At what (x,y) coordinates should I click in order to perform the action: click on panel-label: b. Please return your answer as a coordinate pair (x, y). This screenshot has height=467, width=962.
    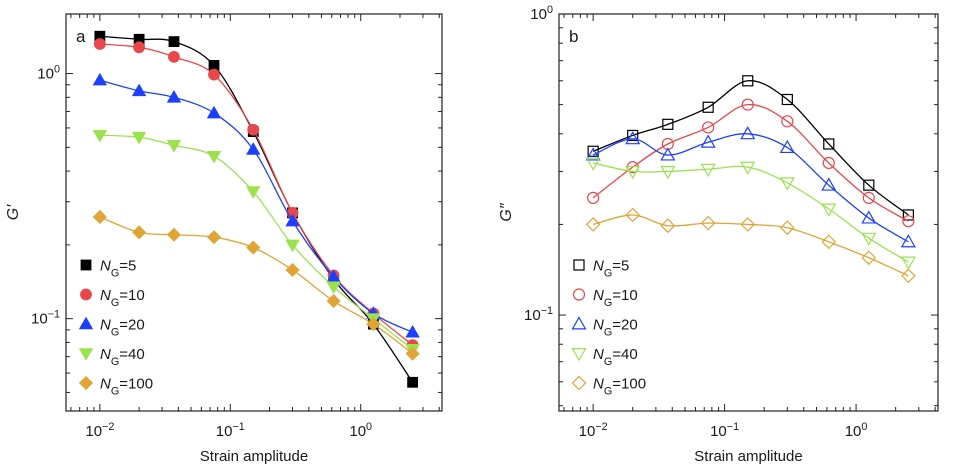
    Looking at the image, I should click on (573, 36).